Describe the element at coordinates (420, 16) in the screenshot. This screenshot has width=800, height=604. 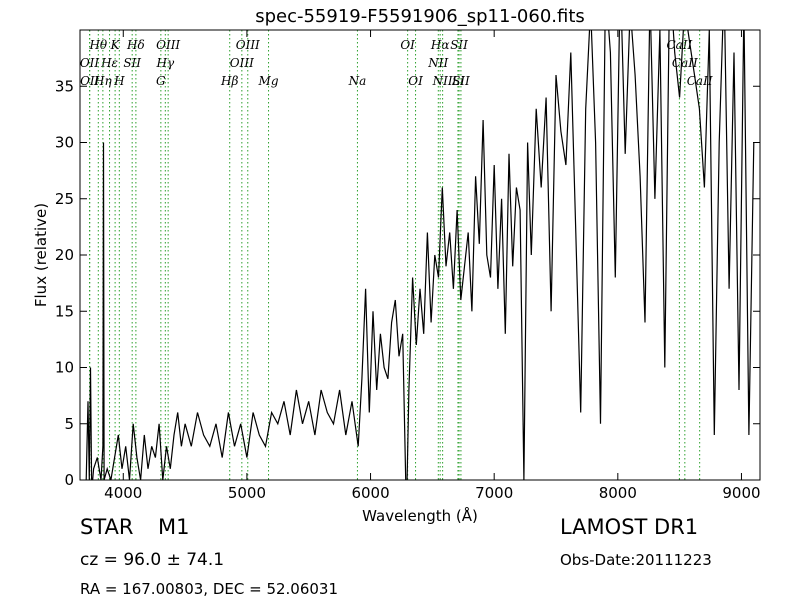
I see `chart-title: spec-55919-F5591906_sp11-060.fits` at that location.